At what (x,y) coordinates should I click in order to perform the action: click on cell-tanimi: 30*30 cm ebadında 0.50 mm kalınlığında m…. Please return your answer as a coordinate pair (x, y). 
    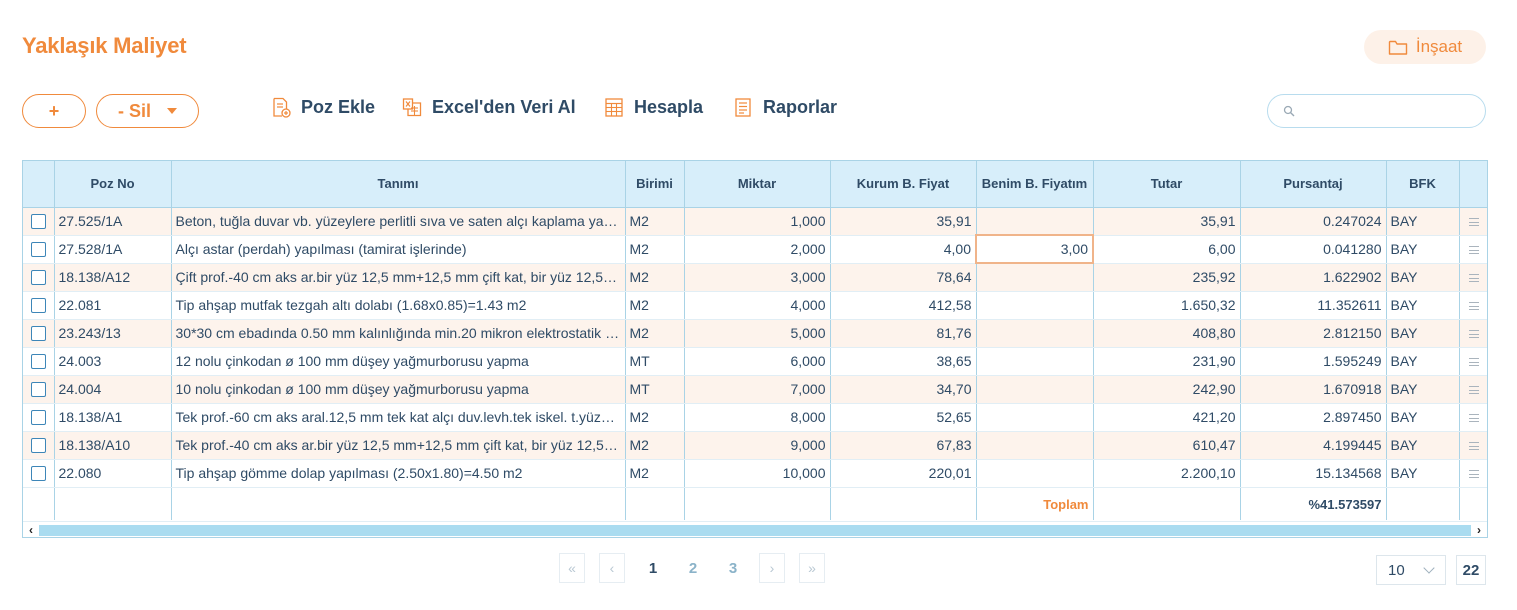
    Looking at the image, I should click on (398, 333).